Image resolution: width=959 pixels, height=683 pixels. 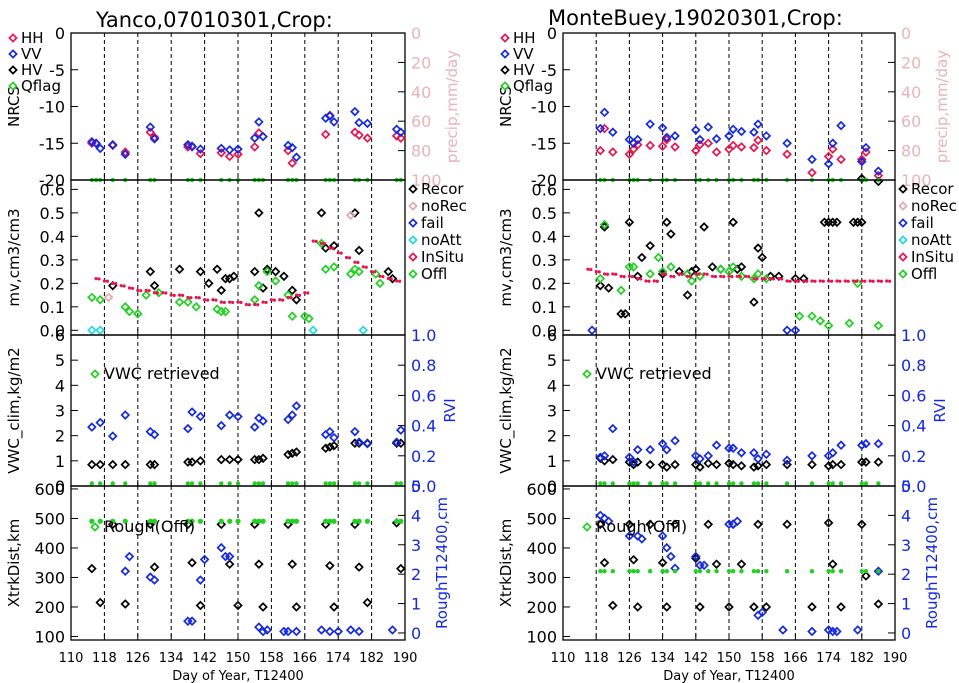 I want to click on y-tick-label: 200, so click(x=49, y=607).